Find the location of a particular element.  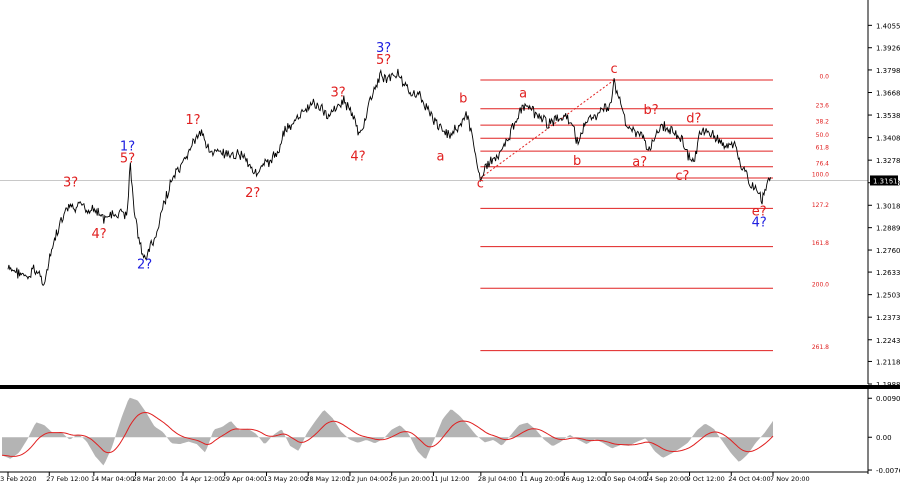

panel-separator is located at coordinates (450, 387).